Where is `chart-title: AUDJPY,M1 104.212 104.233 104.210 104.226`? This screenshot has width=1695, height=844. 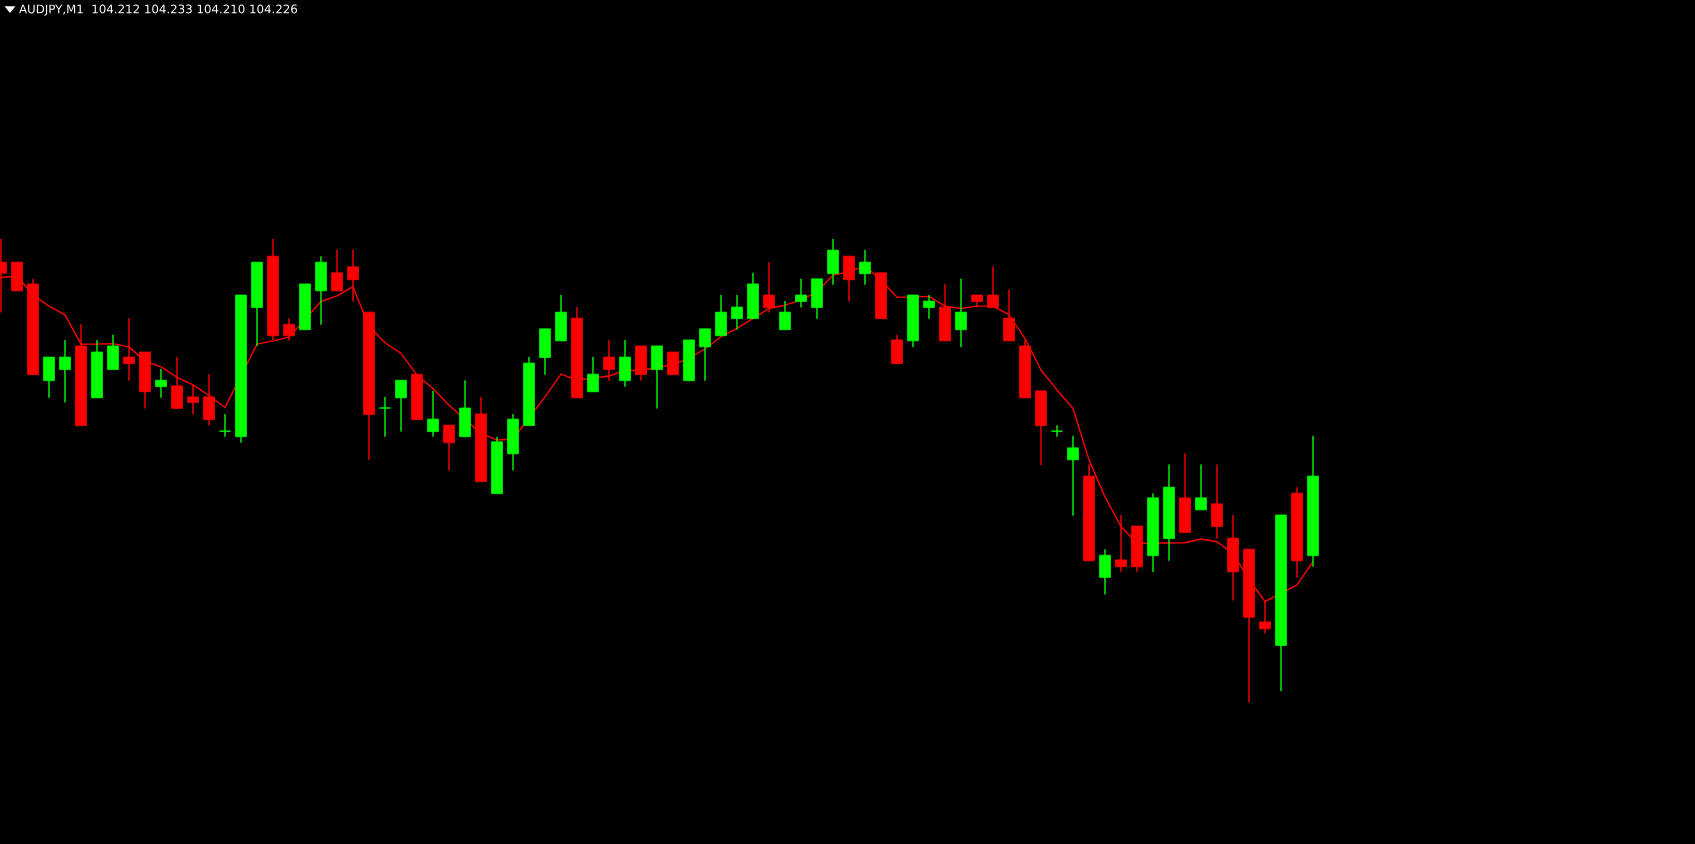 chart-title: AUDJPY,M1 104.212 104.233 104.210 104.226 is located at coordinates (158, 10).